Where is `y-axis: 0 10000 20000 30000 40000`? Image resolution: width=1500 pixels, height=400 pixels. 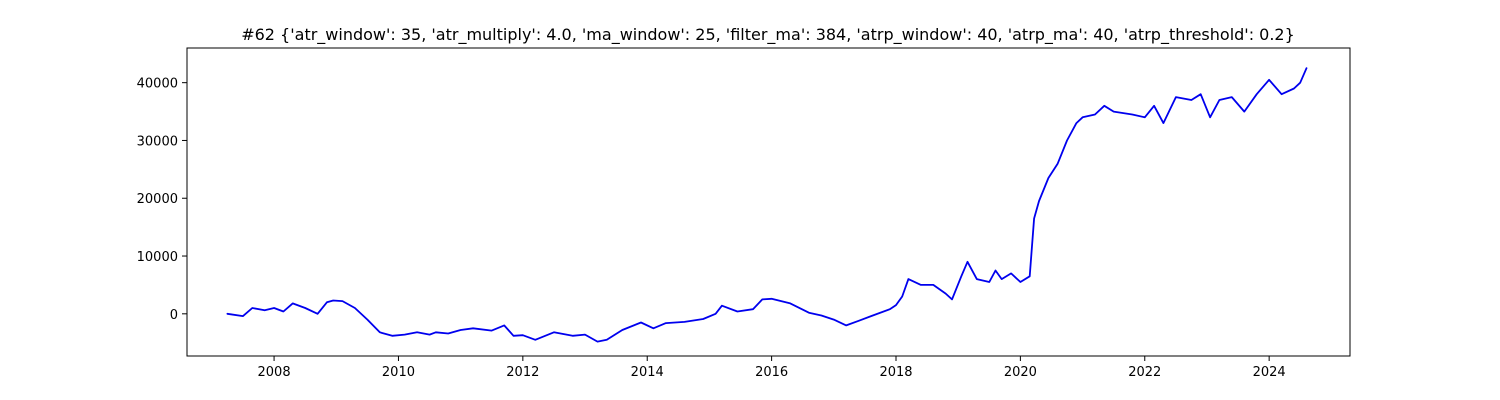
y-axis: 0 10000 20000 30000 40000 is located at coordinates (162, 200).